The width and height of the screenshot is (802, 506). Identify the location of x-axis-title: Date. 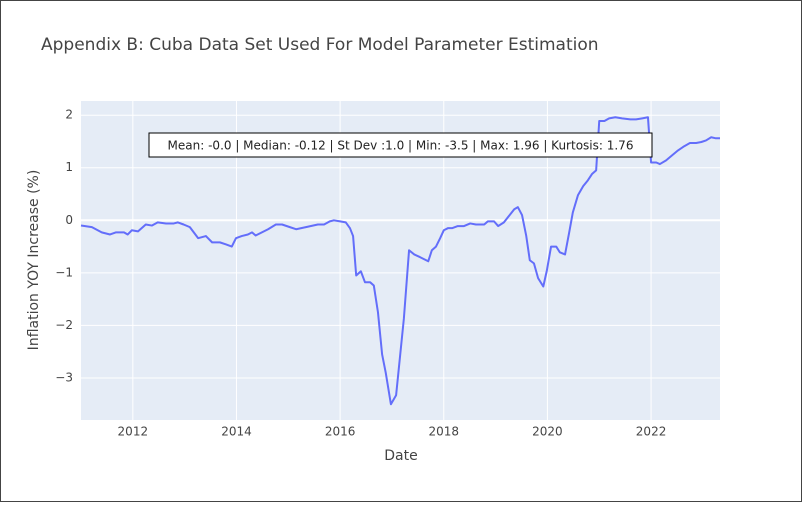
(400, 456).